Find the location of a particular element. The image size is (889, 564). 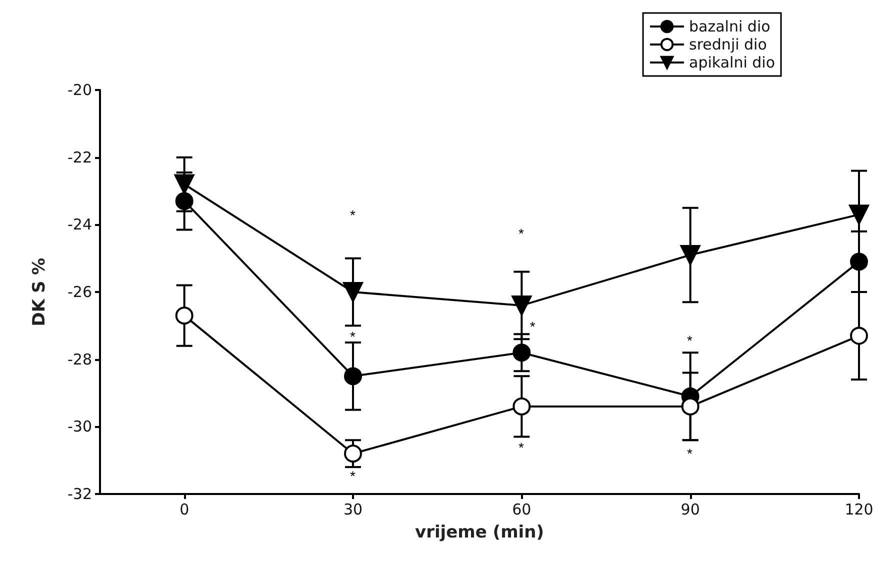

x-tick-label: 30 is located at coordinates (353, 509).